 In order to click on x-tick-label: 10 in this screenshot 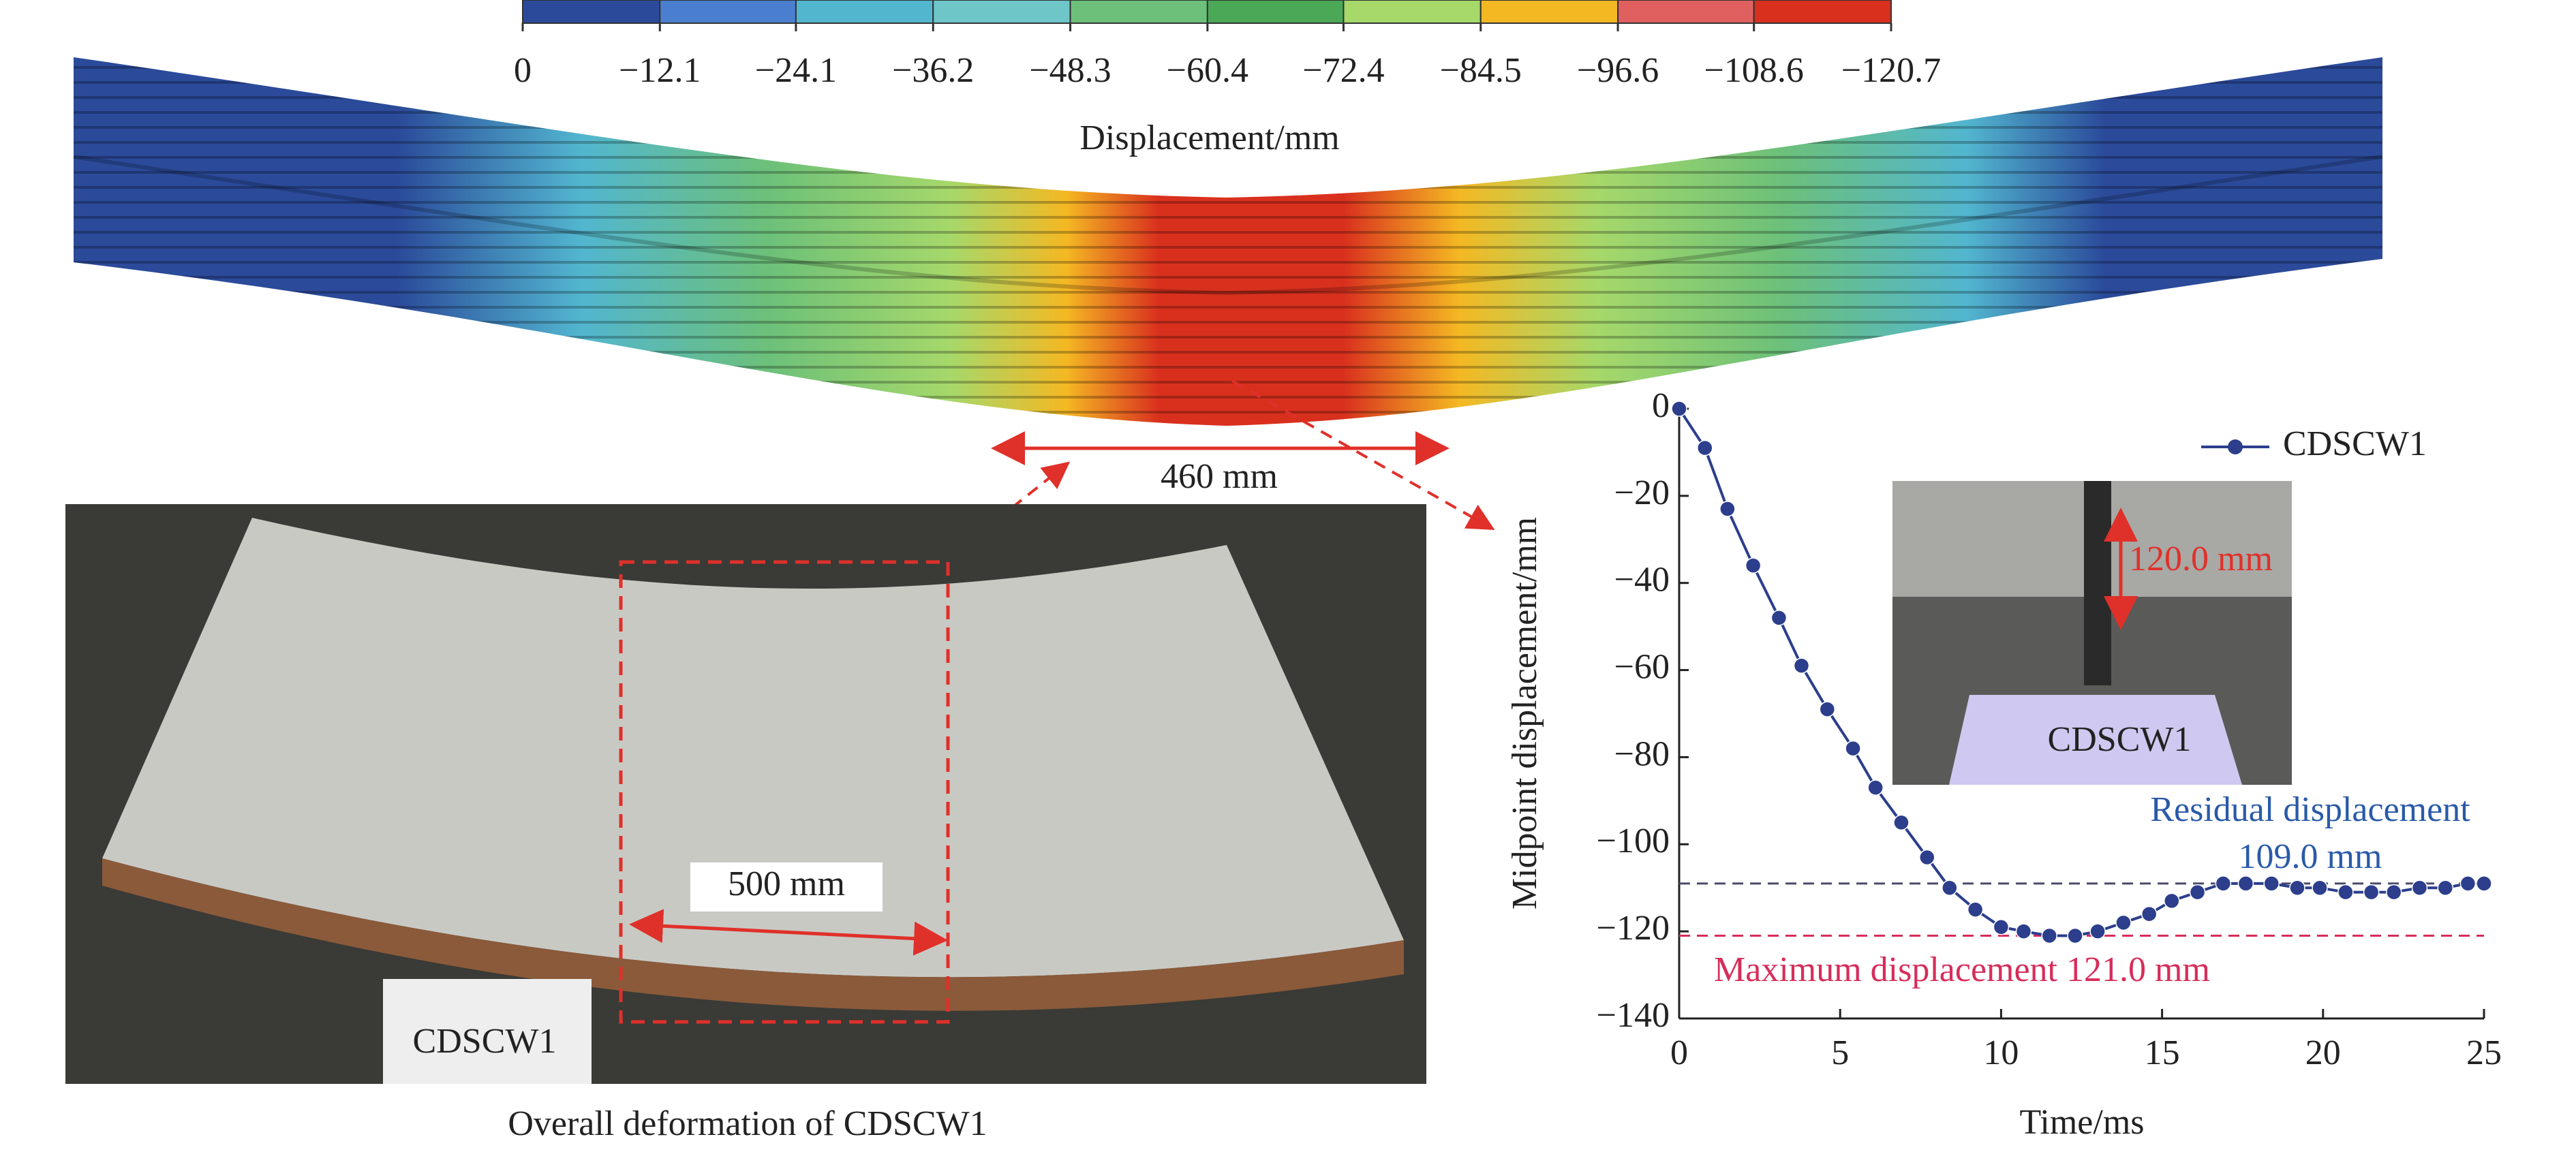, I will do `click(2001, 1052)`.